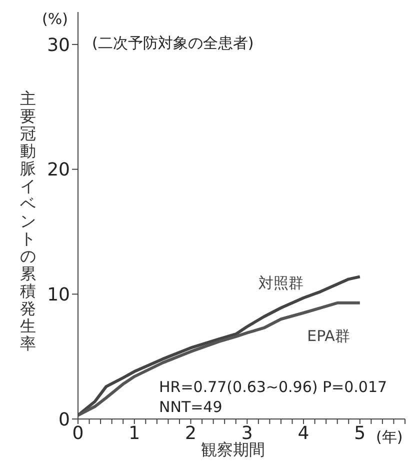  Describe the element at coordinates (58, 45) in the screenshot. I see `y-tick-label: 30` at that location.